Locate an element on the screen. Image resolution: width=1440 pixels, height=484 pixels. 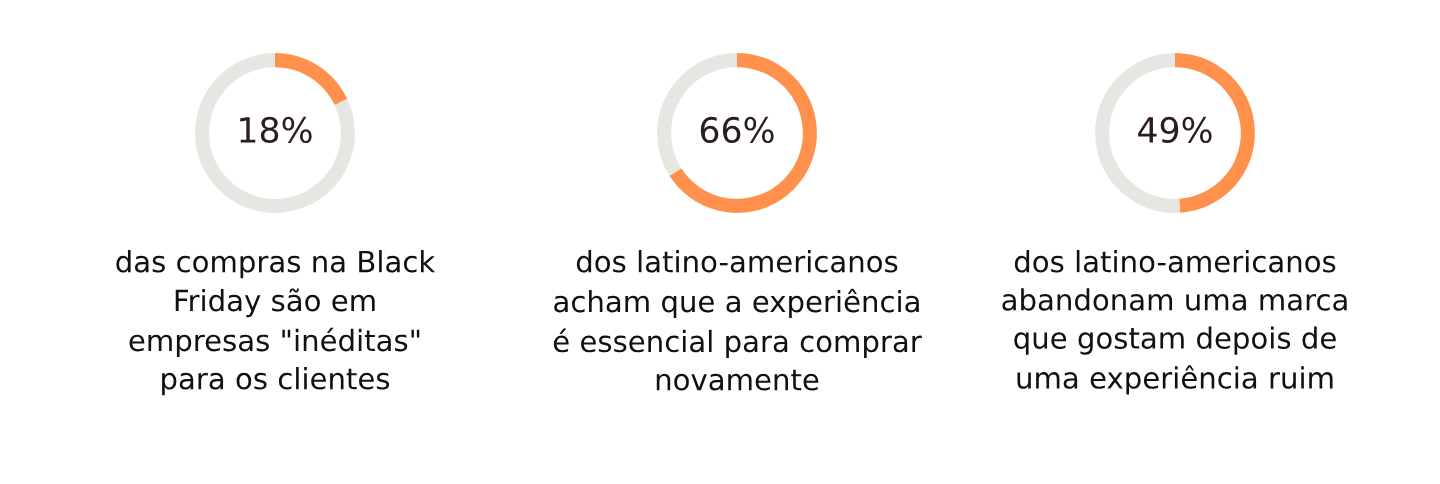
data-label: 18% is located at coordinates (276, 130).